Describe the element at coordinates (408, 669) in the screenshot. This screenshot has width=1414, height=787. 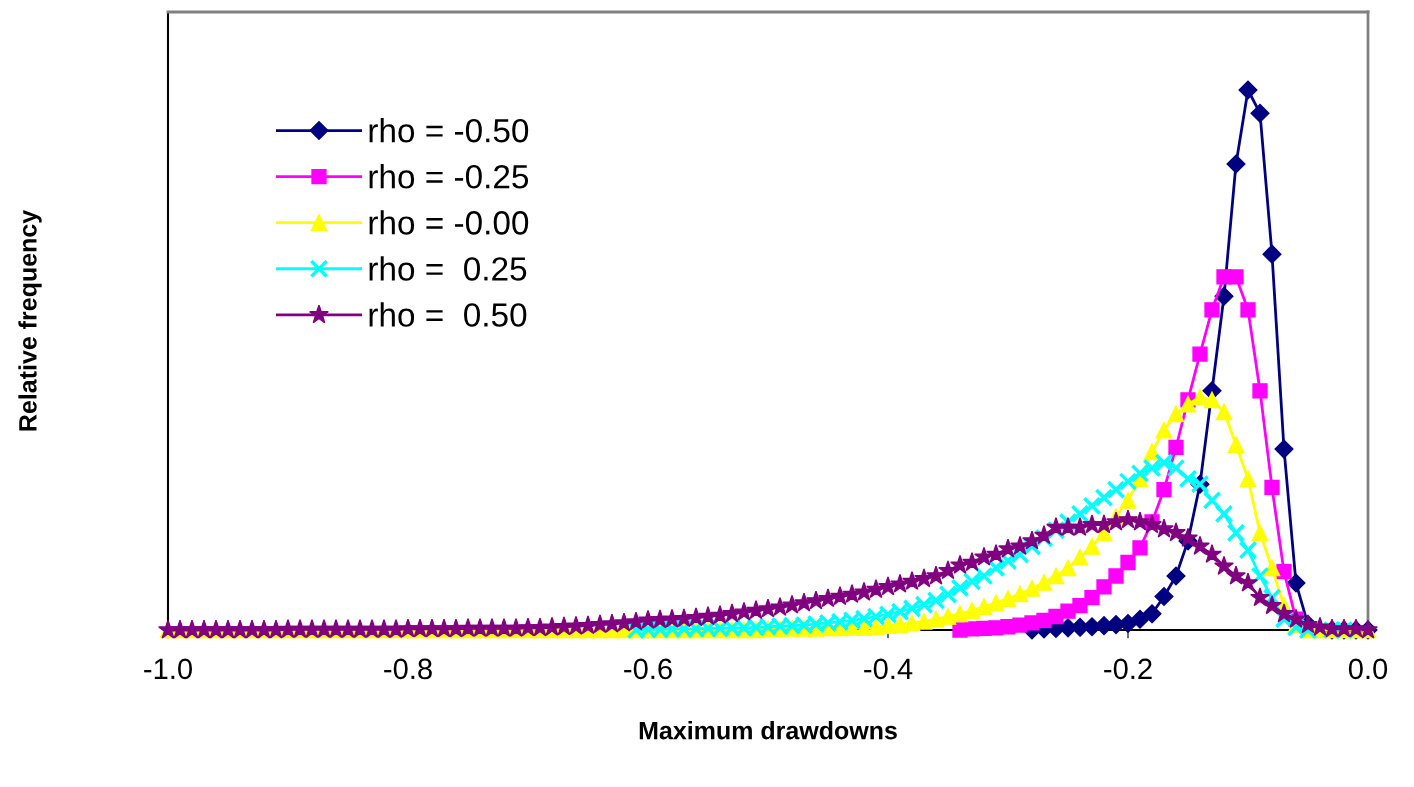
I see `x-tick-label: -0.8` at that location.